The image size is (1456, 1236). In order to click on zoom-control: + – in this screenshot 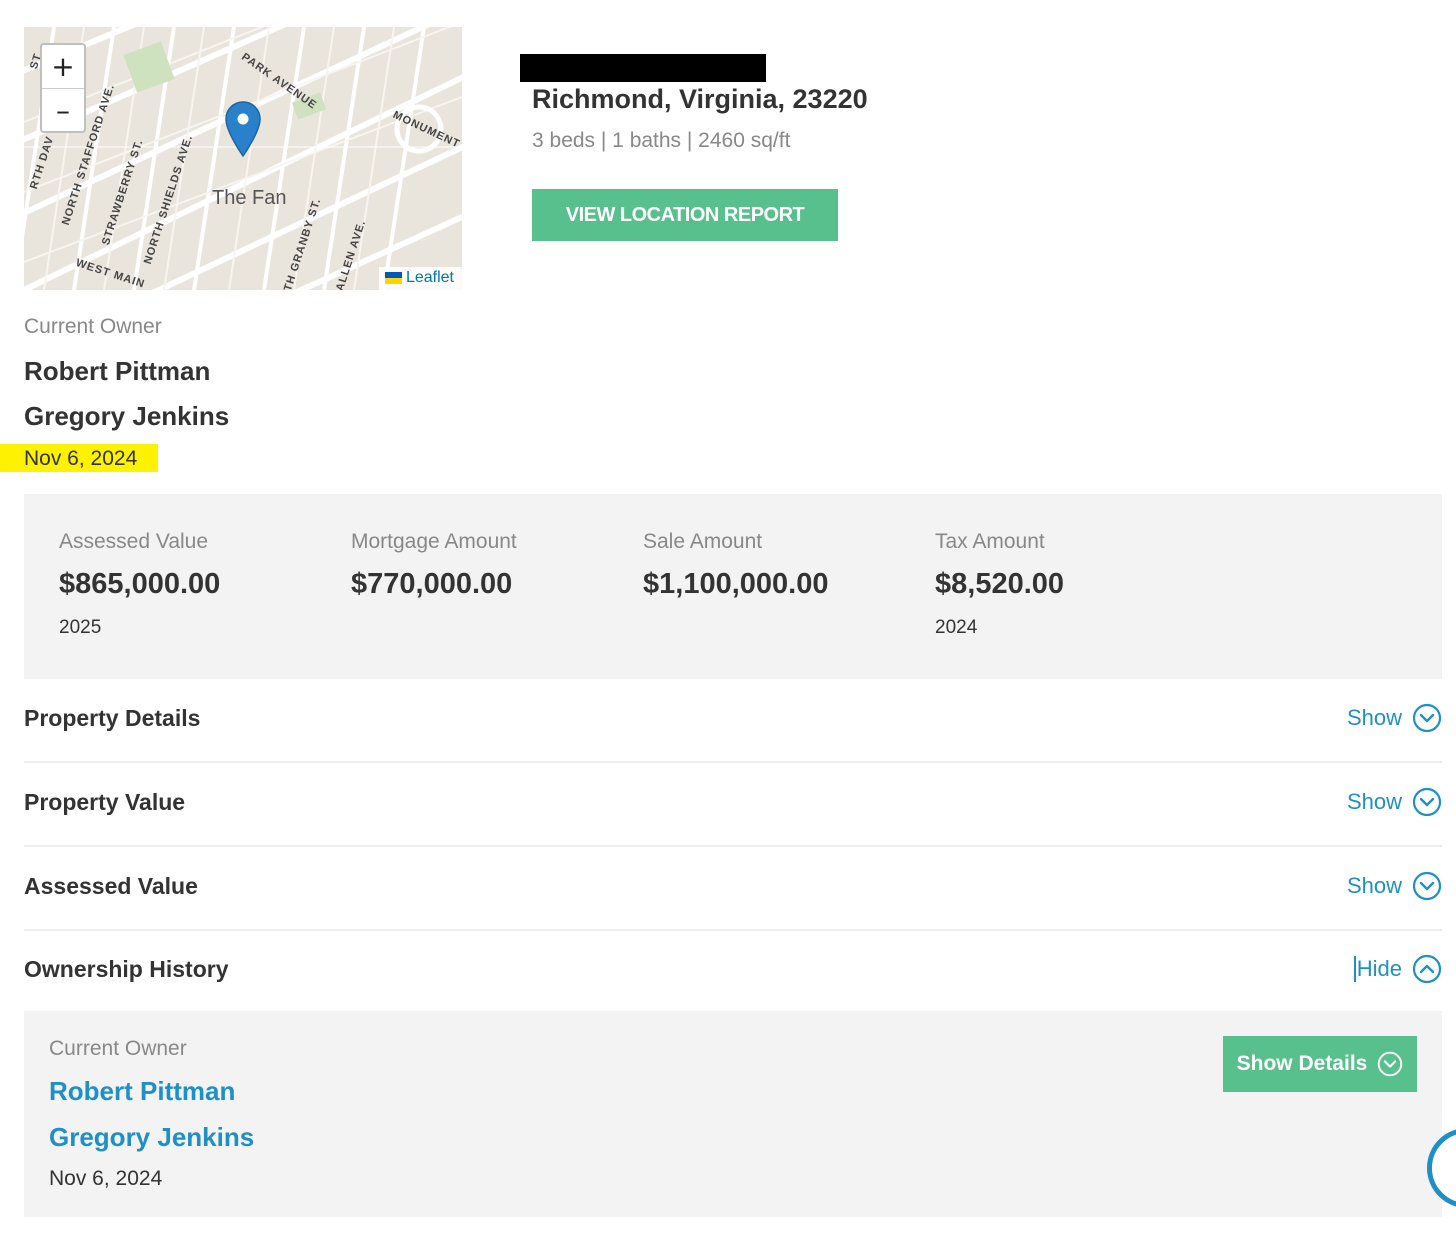, I will do `click(63, 88)`.